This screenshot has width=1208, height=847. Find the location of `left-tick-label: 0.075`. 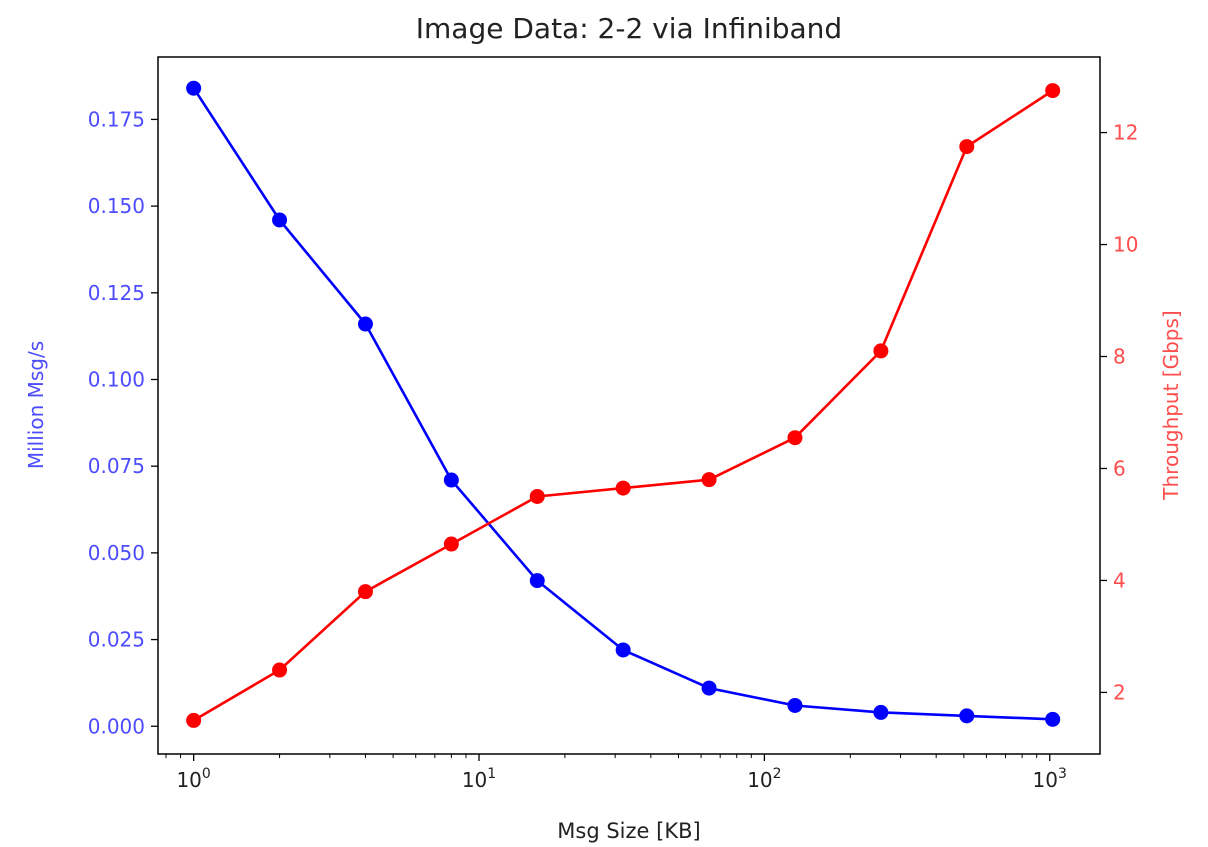

left-tick-label: 0.075 is located at coordinates (116, 466).